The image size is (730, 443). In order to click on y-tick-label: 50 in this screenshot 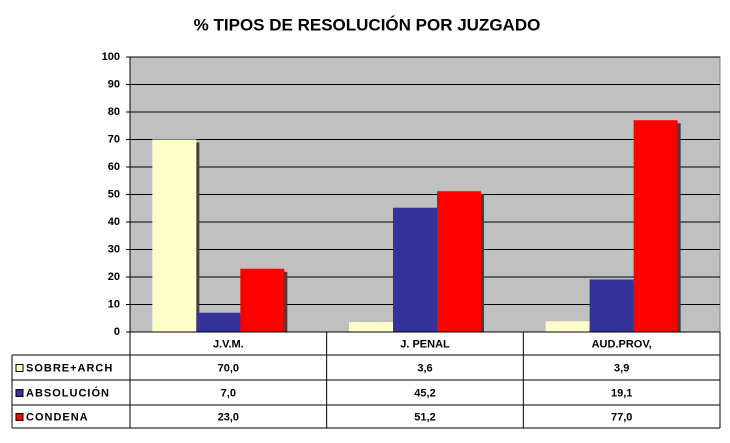, I will do `click(114, 194)`.